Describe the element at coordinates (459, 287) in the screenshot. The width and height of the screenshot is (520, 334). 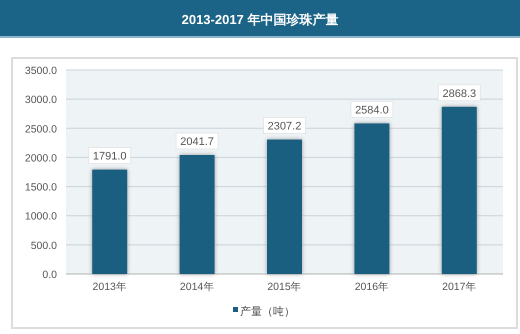
I see `x-tick-label: 2017年` at that location.